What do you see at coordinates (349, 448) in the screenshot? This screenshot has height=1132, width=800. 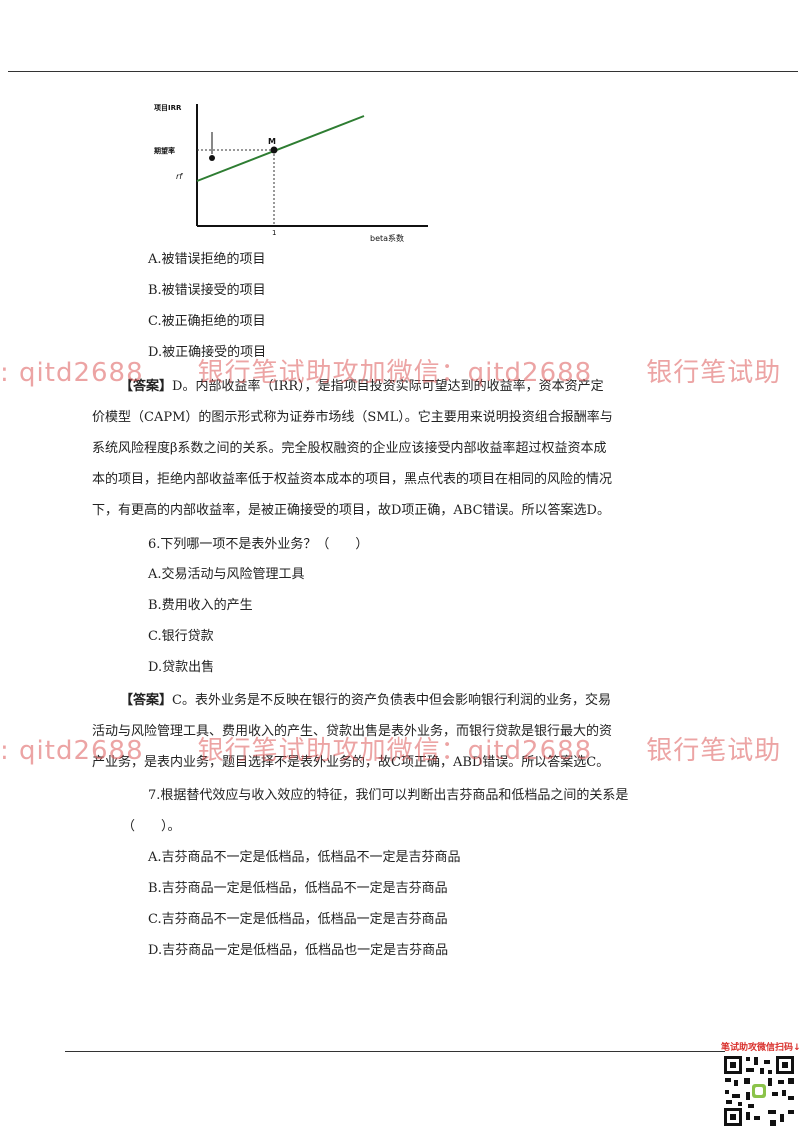 I see `q5-answer-line-3: 系统风险程度β系数之间的关系。完全股权融资的企业应该接受内部收益率超过权益资本成` at bounding box center [349, 448].